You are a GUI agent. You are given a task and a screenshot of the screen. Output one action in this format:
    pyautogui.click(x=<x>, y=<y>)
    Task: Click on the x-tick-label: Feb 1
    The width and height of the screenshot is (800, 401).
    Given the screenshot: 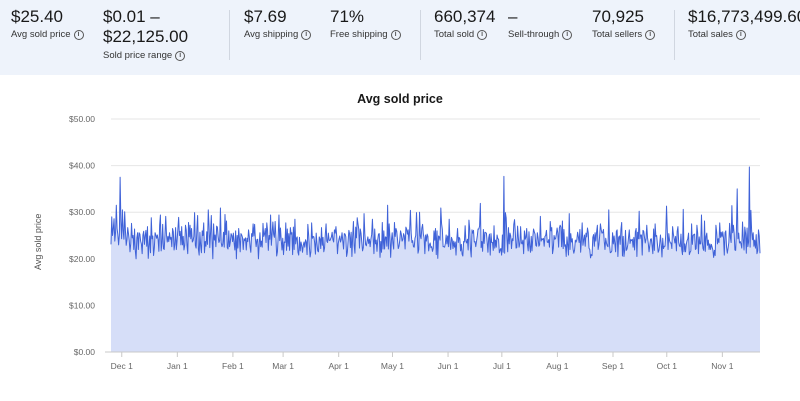 What is the action you would take?
    pyautogui.click(x=233, y=366)
    